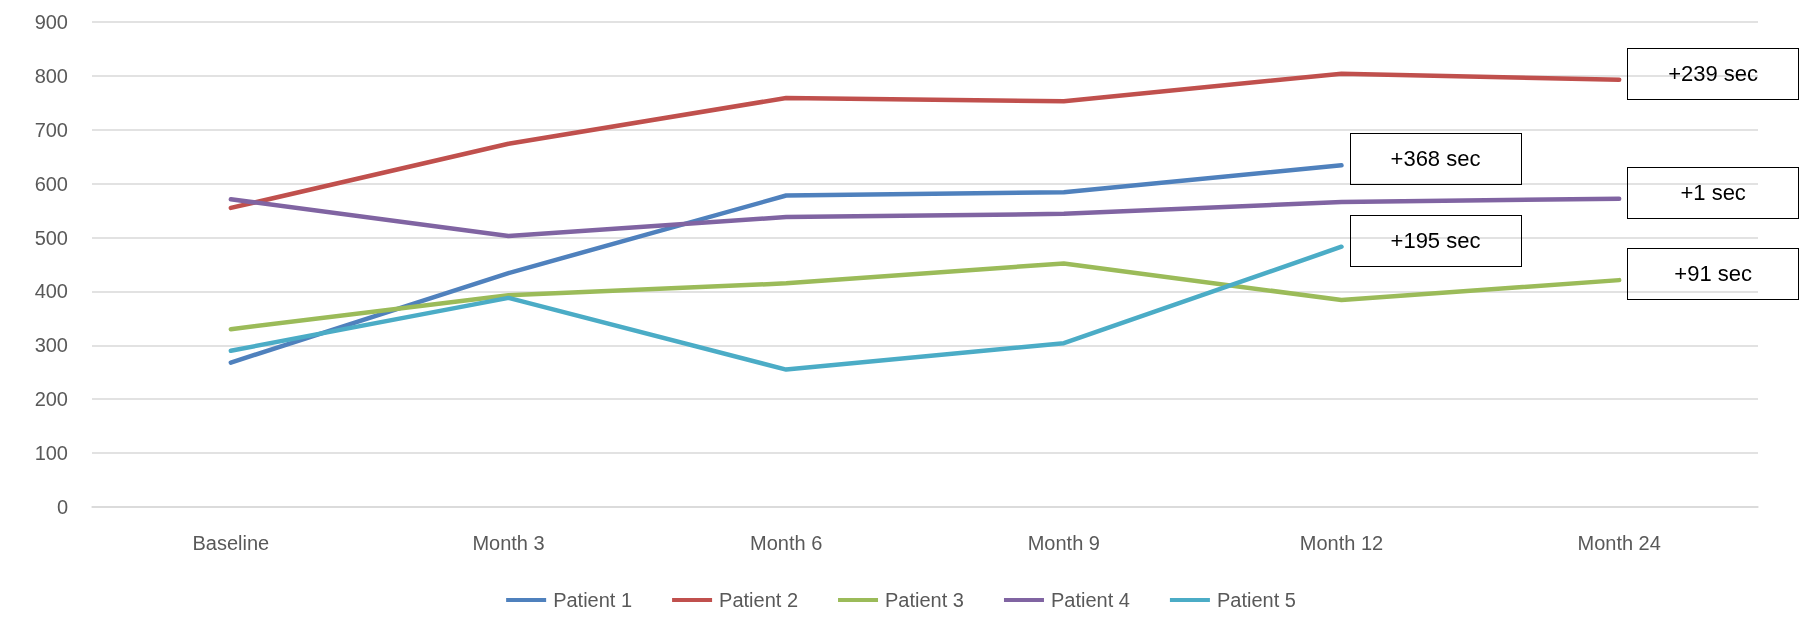 The height and width of the screenshot is (623, 1802). I want to click on y-tick-label: 800, so click(51, 75).